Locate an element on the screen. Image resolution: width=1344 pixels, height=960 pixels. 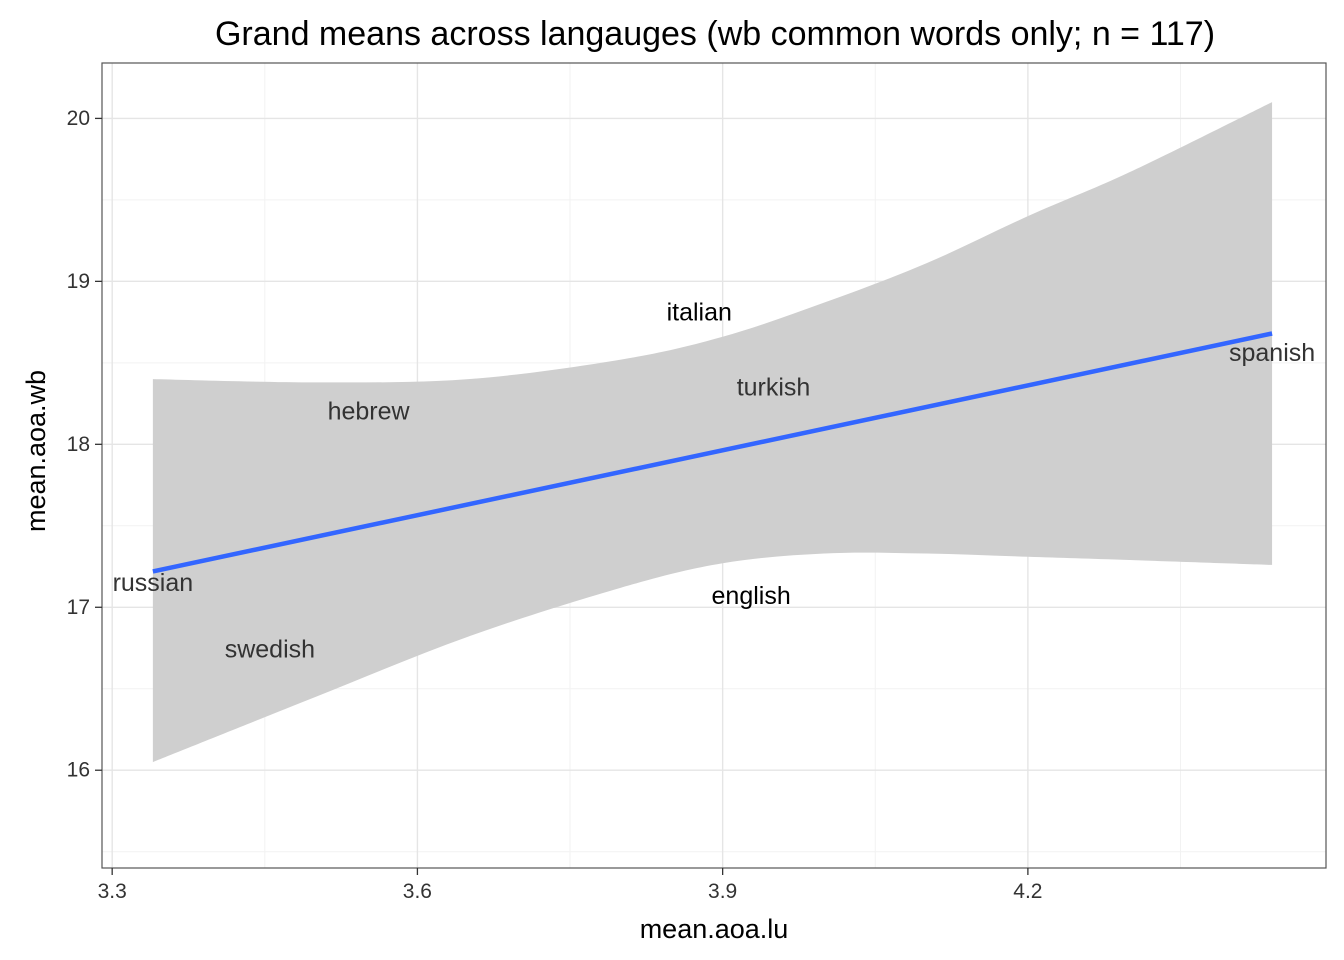
x-tick-label: 4.2 is located at coordinates (1027, 891).